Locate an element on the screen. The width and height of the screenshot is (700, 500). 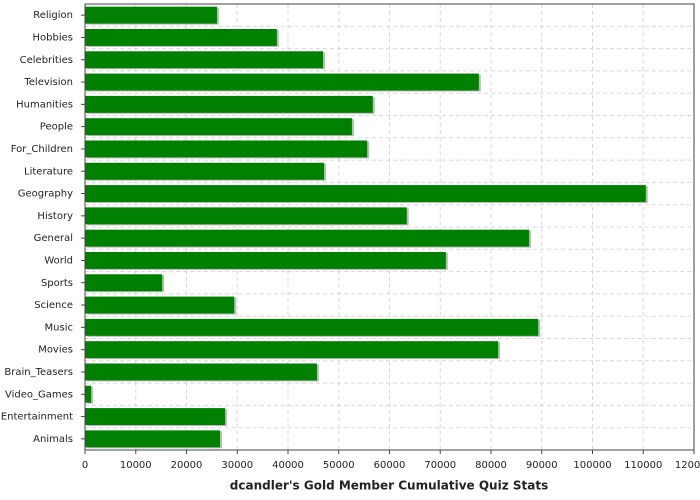
y-tick-label: Television is located at coordinates (48, 82).